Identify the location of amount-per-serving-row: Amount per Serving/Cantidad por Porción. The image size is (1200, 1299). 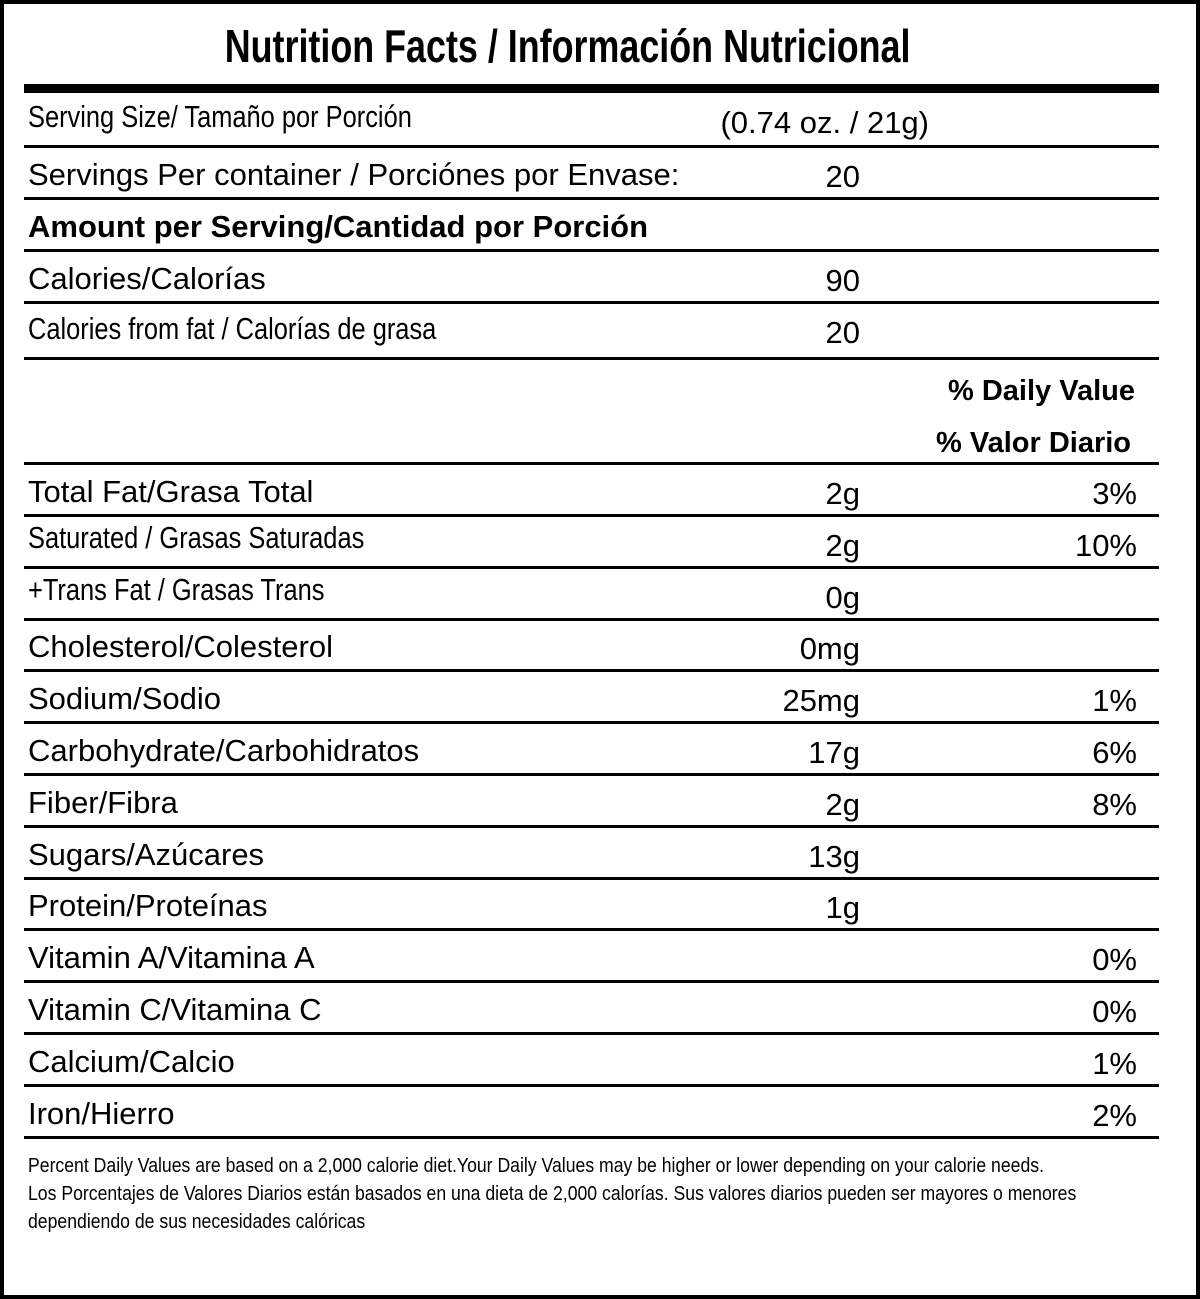
(591, 226).